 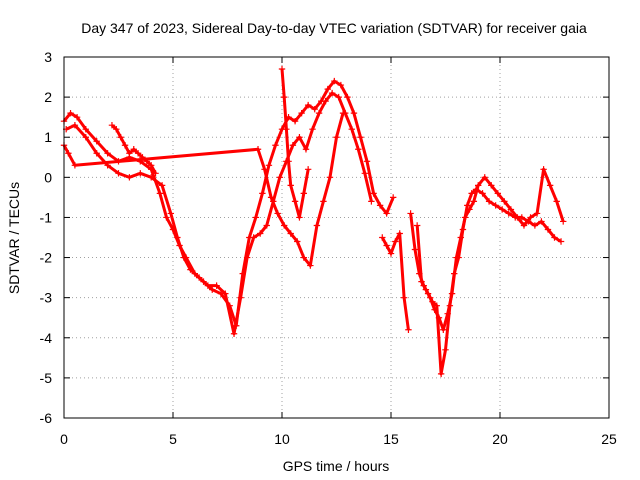 What do you see at coordinates (609, 439) in the screenshot?
I see `x-tick-label: 25` at bounding box center [609, 439].